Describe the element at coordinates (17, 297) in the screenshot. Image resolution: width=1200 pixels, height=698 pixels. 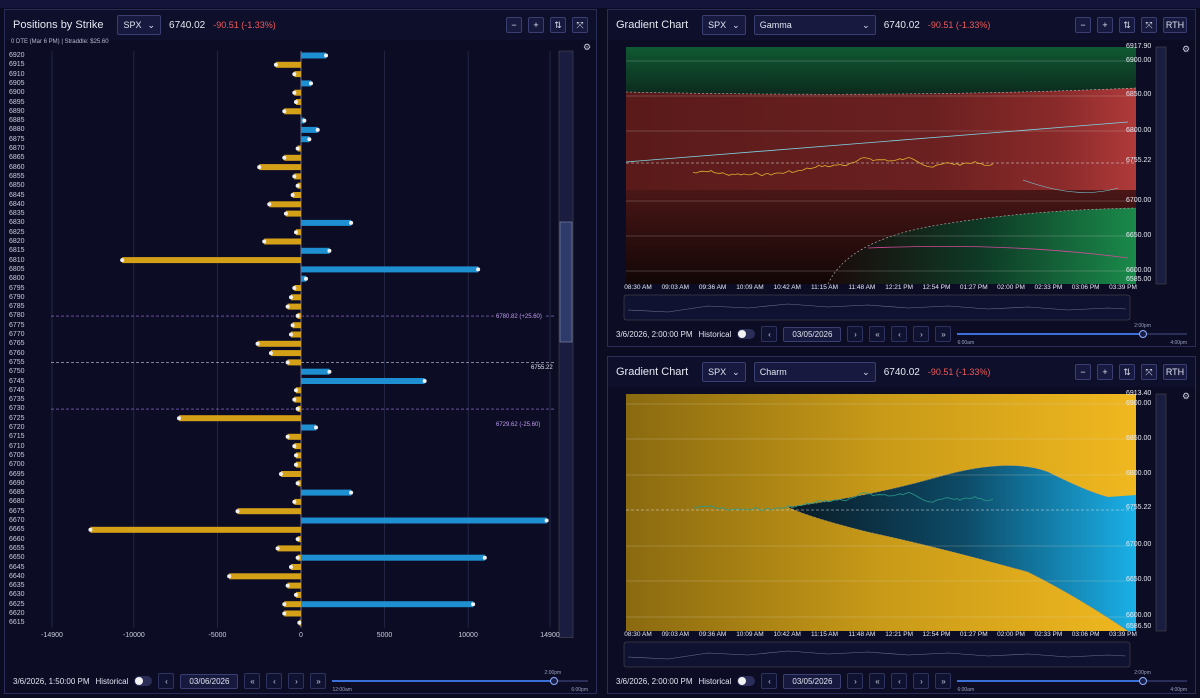
I see `strike-label: 6790` at that location.